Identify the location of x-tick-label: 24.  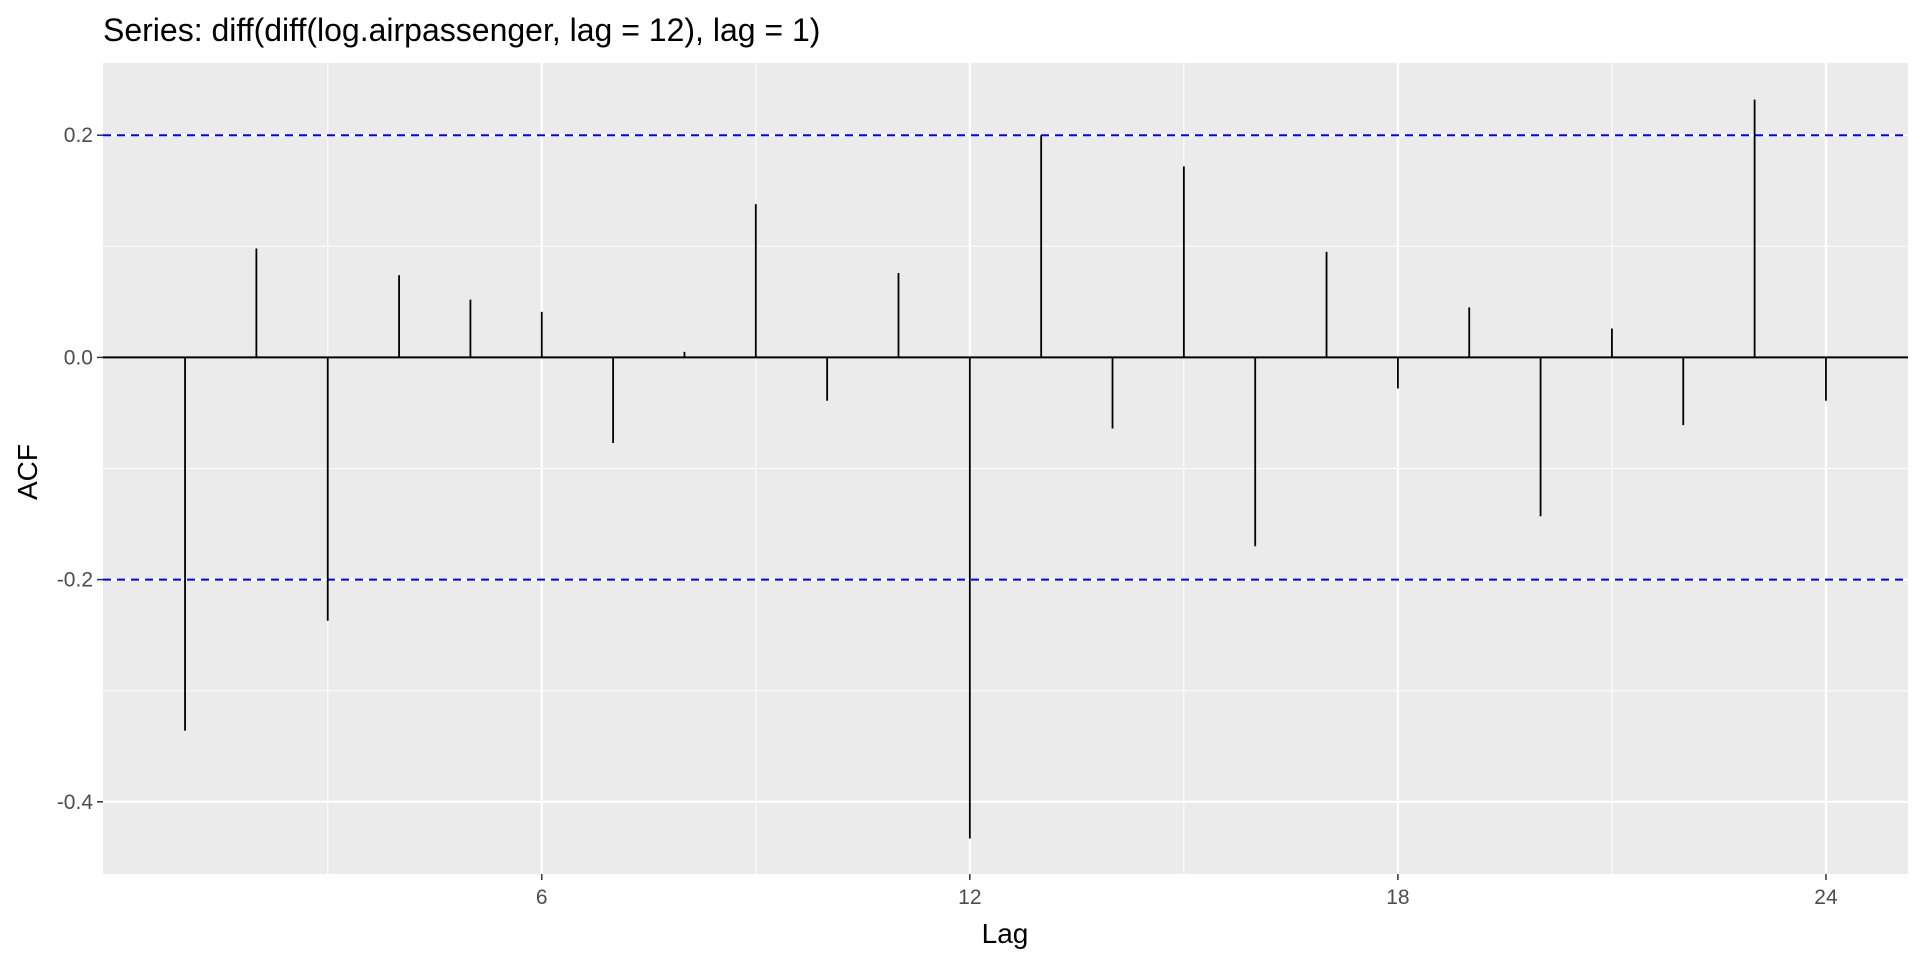
(1826, 897).